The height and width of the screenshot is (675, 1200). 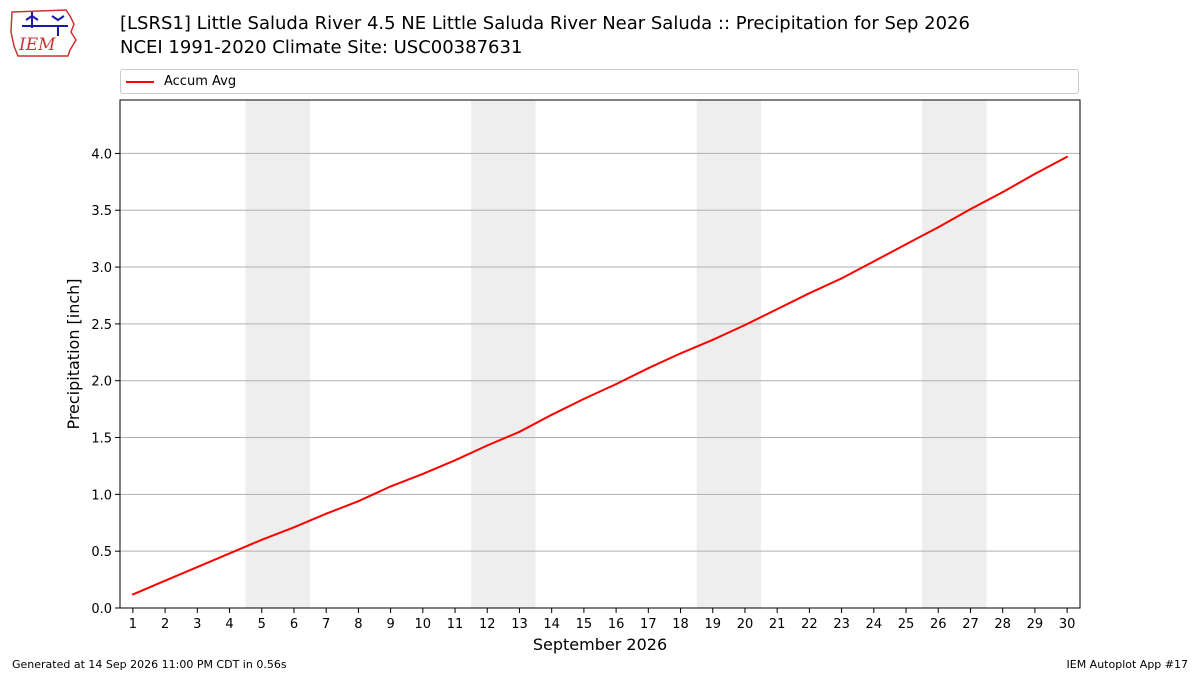 What do you see at coordinates (745, 624) in the screenshot?
I see `x-tick-label: 20` at bounding box center [745, 624].